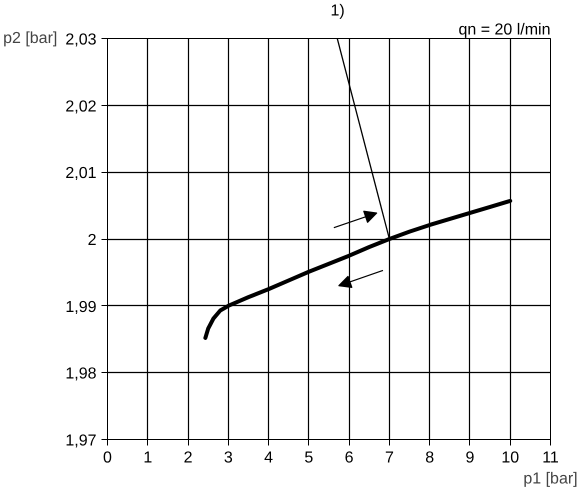 This screenshot has height=490, width=577. What do you see at coordinates (269, 458) in the screenshot?
I see `x-tick-label: 4` at bounding box center [269, 458].